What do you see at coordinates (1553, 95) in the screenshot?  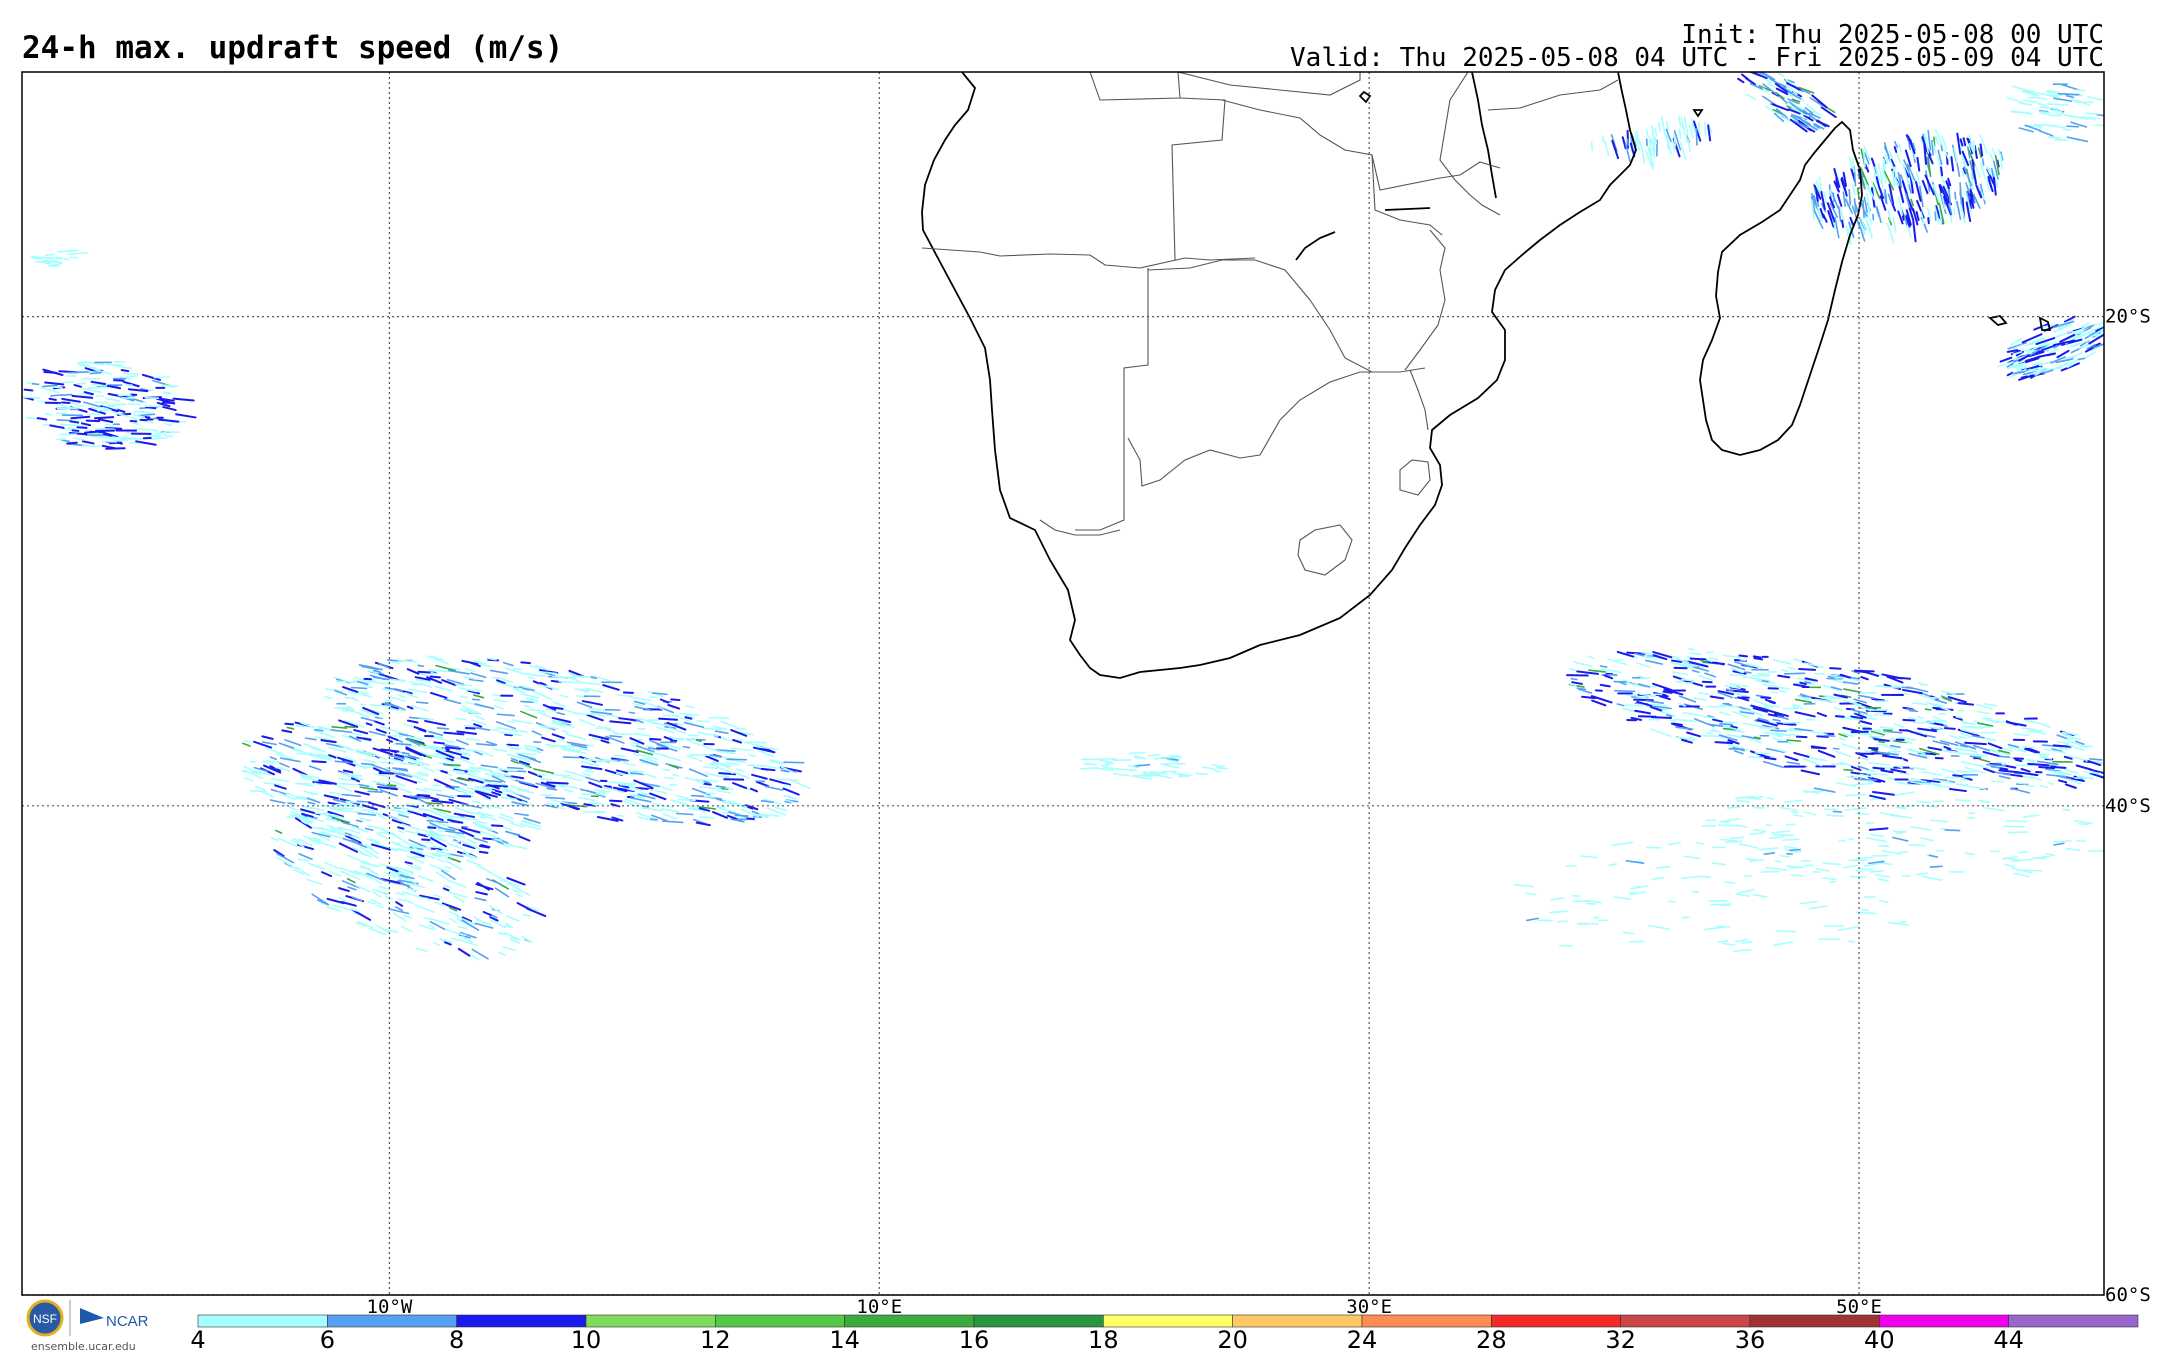 I see `border-mozambique-tanzania` at bounding box center [1553, 95].